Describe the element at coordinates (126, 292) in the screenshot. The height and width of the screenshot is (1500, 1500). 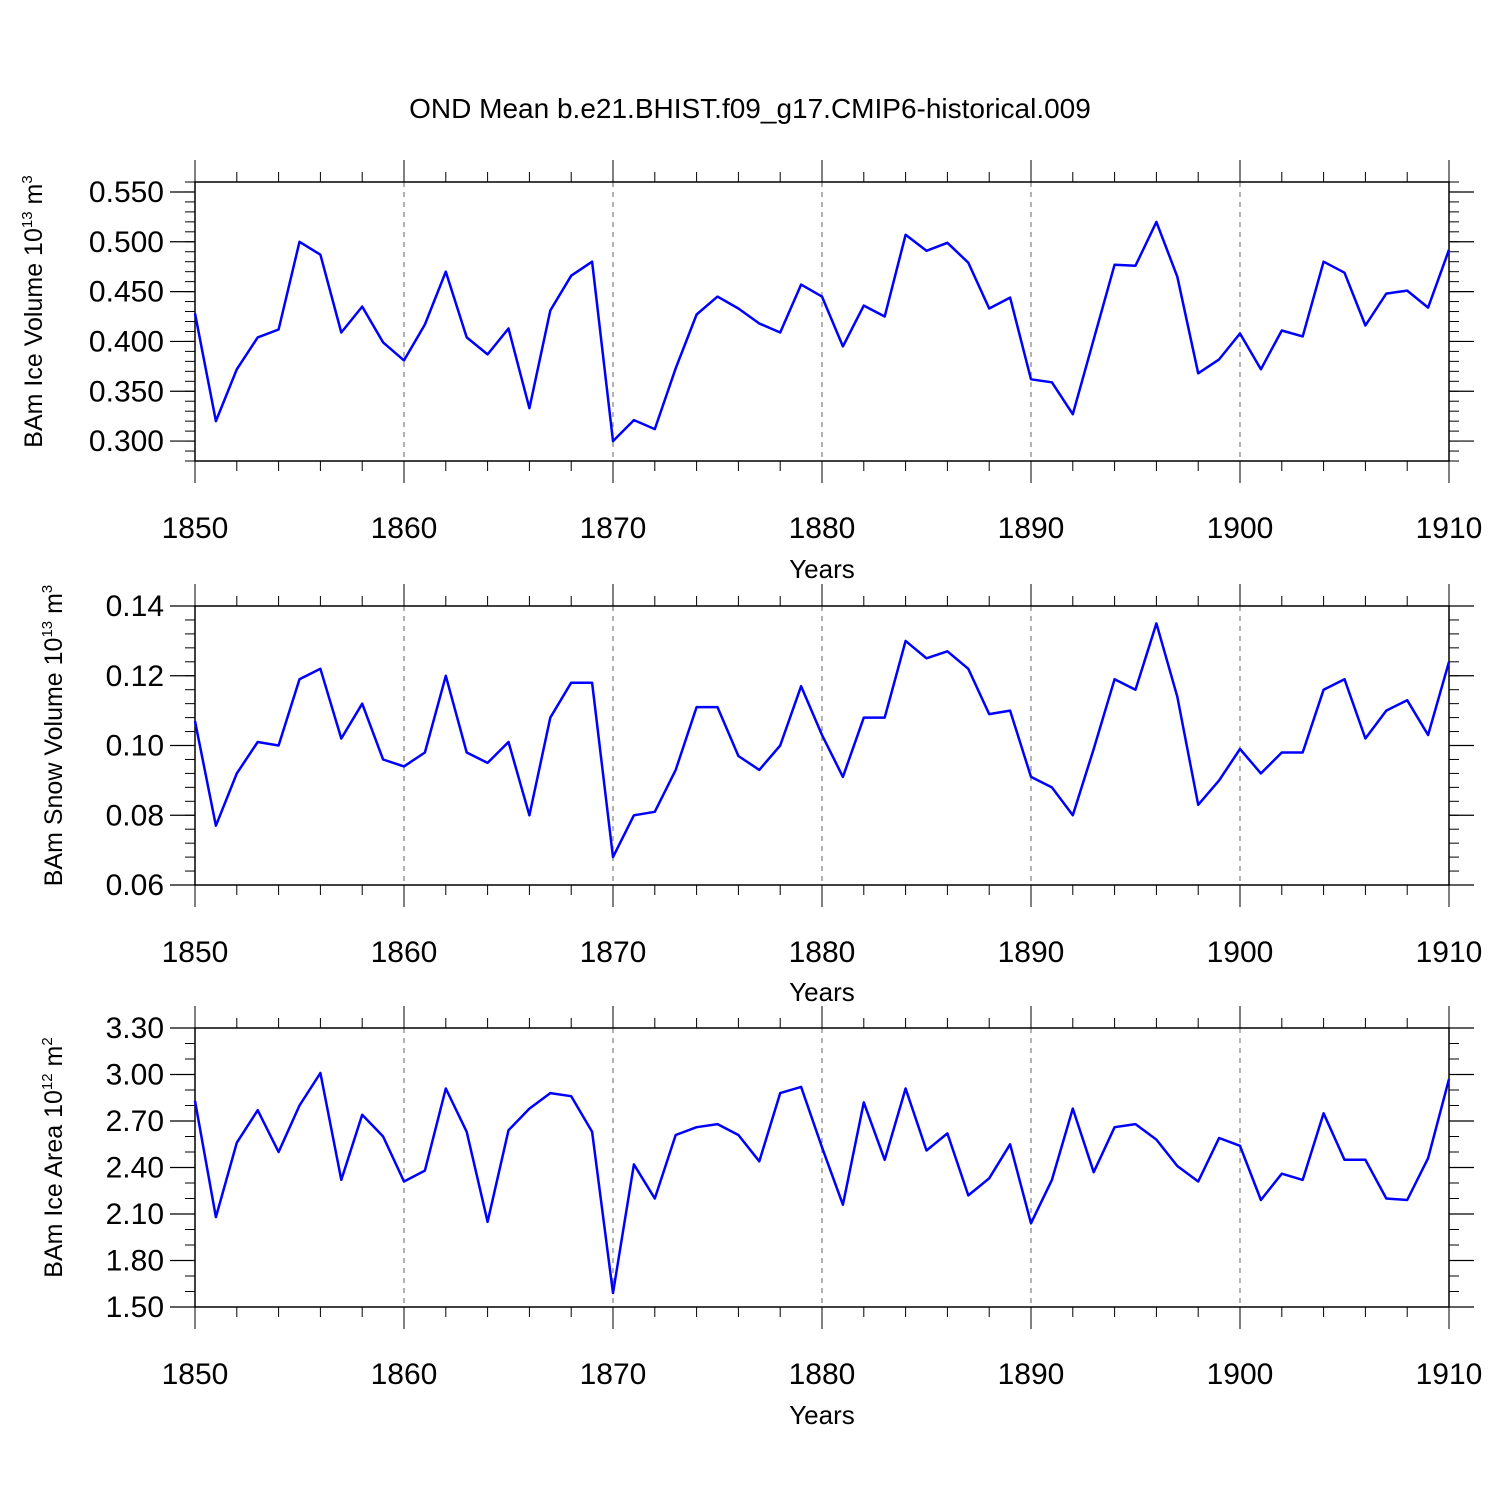
I see `y-tick-label: 0.450` at that location.